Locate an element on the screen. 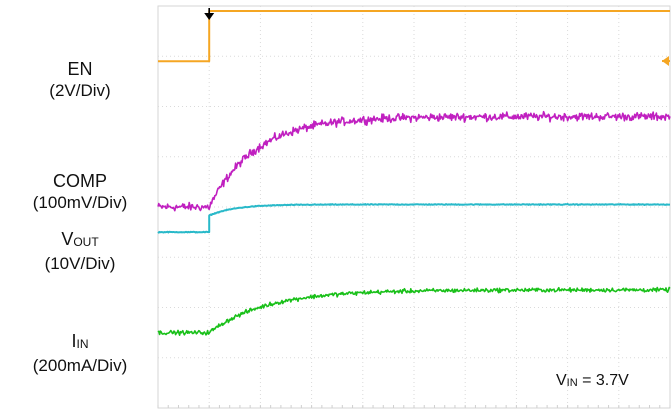  vout-scale: (10V/Div) is located at coordinates (80, 263).